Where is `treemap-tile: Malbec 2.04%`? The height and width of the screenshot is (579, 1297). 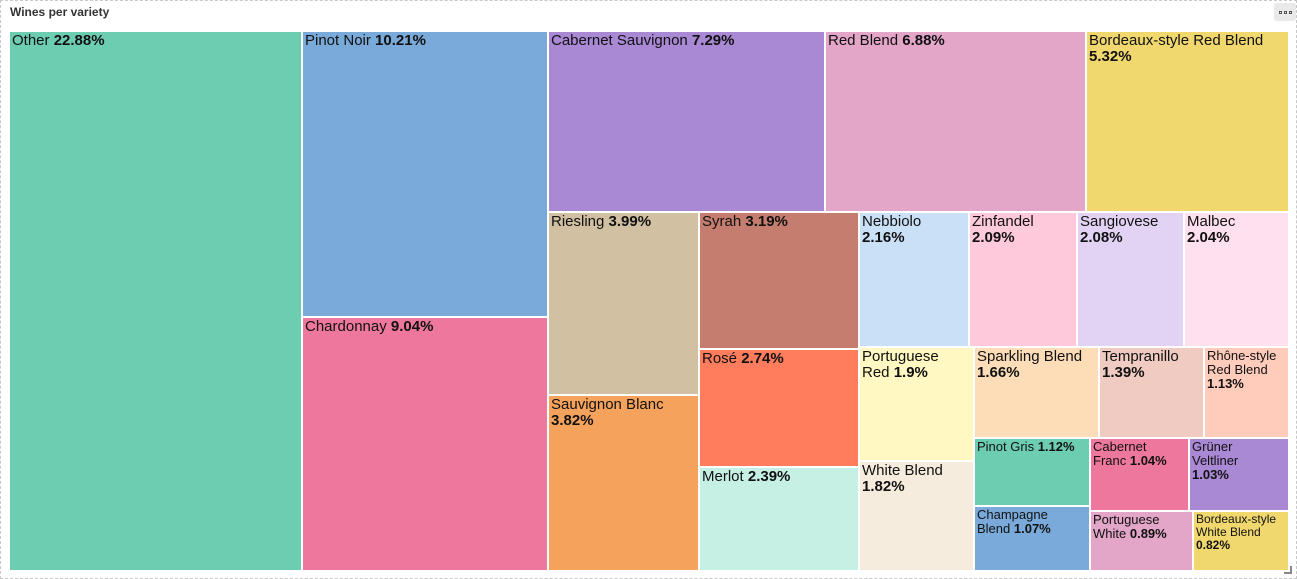 treemap-tile: Malbec 2.04% is located at coordinates (1236, 279).